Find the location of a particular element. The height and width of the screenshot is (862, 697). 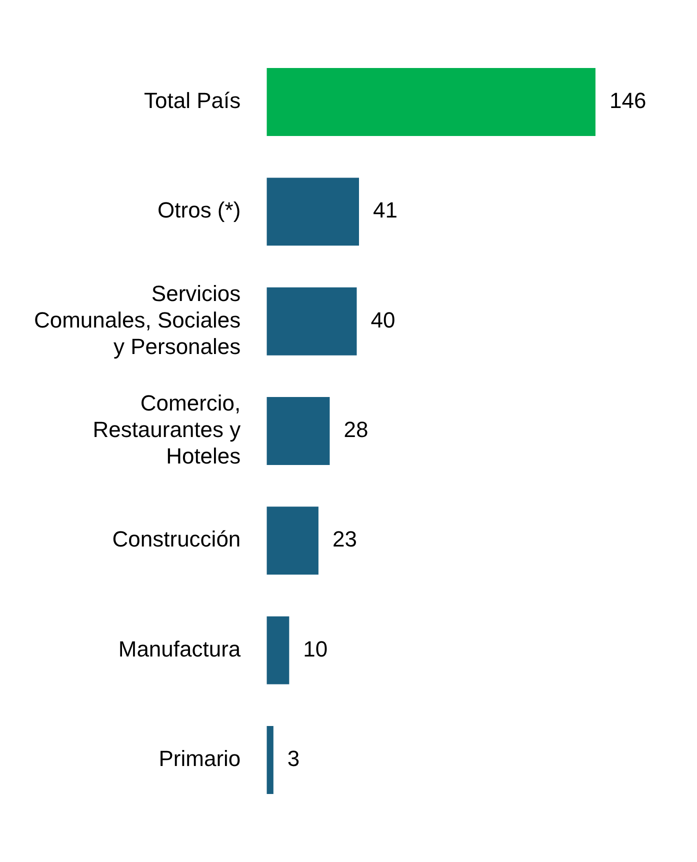

data-label: 41 is located at coordinates (385, 210).